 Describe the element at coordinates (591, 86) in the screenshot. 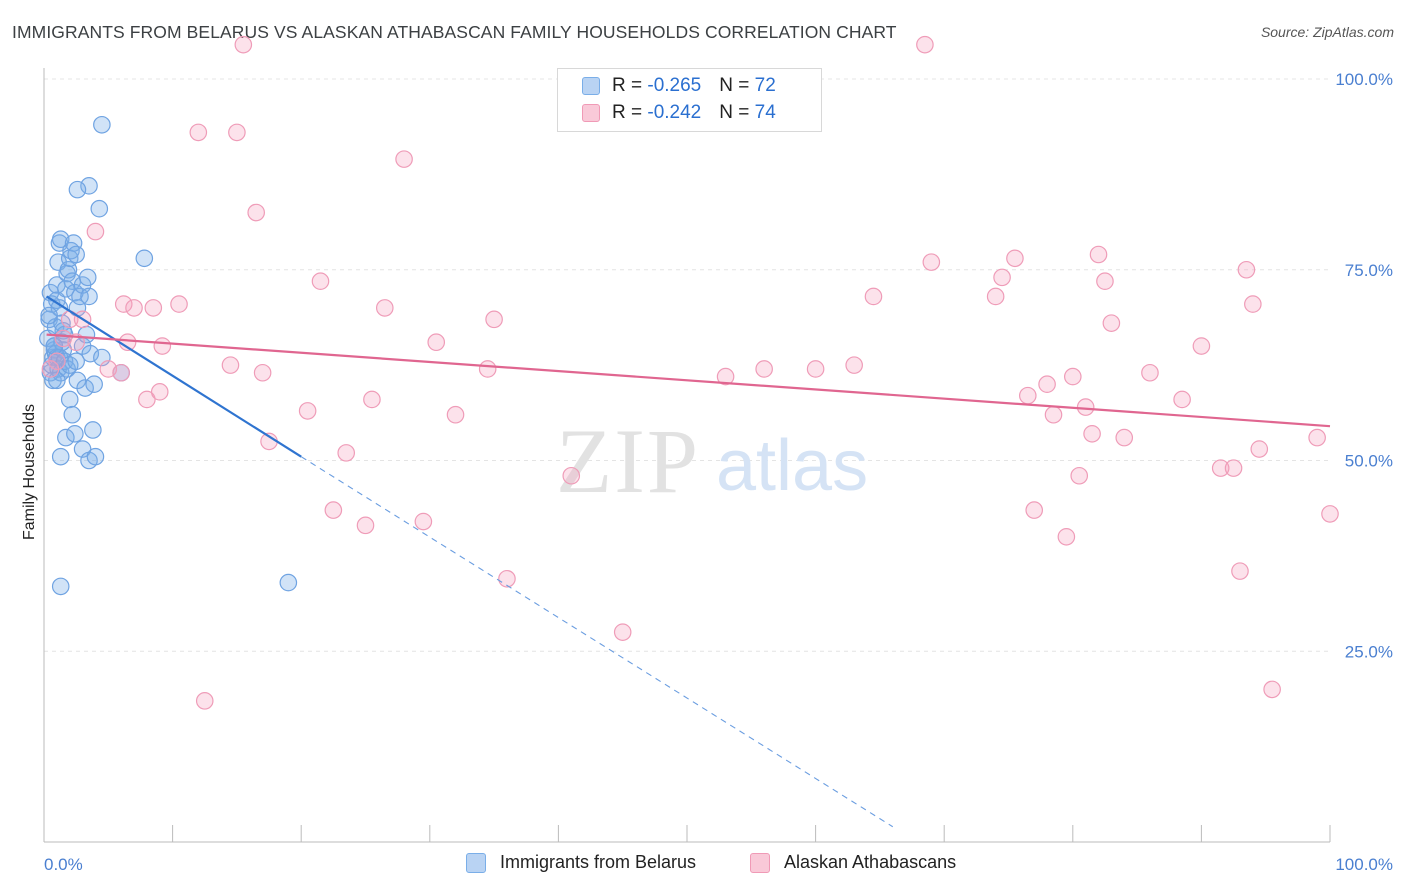

I see `belarus-swatch` at that location.